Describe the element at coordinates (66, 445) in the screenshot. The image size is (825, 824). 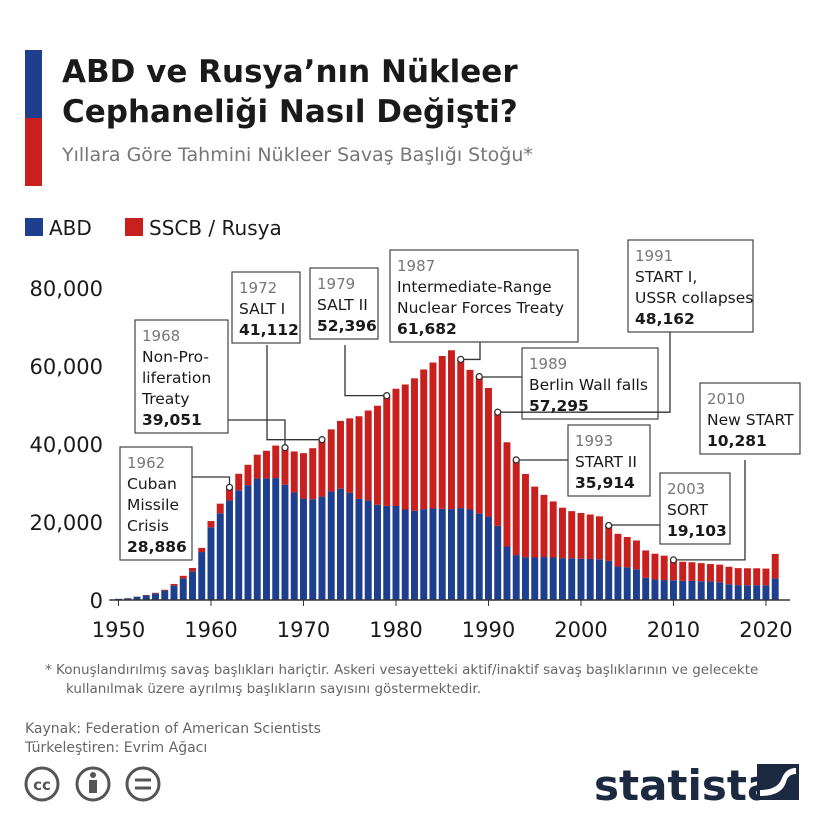
I see `y-tick-label: 40,000` at that location.